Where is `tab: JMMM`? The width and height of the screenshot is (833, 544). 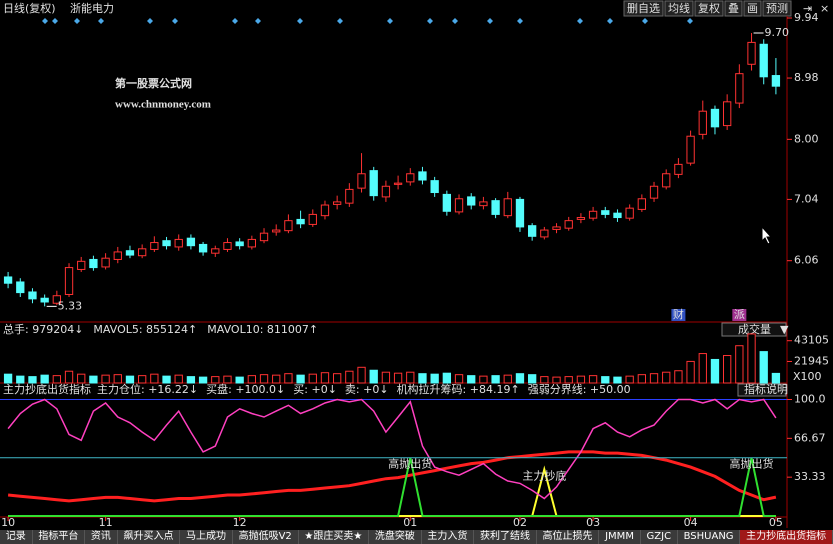
tab: JMMM is located at coordinates (620, 537).